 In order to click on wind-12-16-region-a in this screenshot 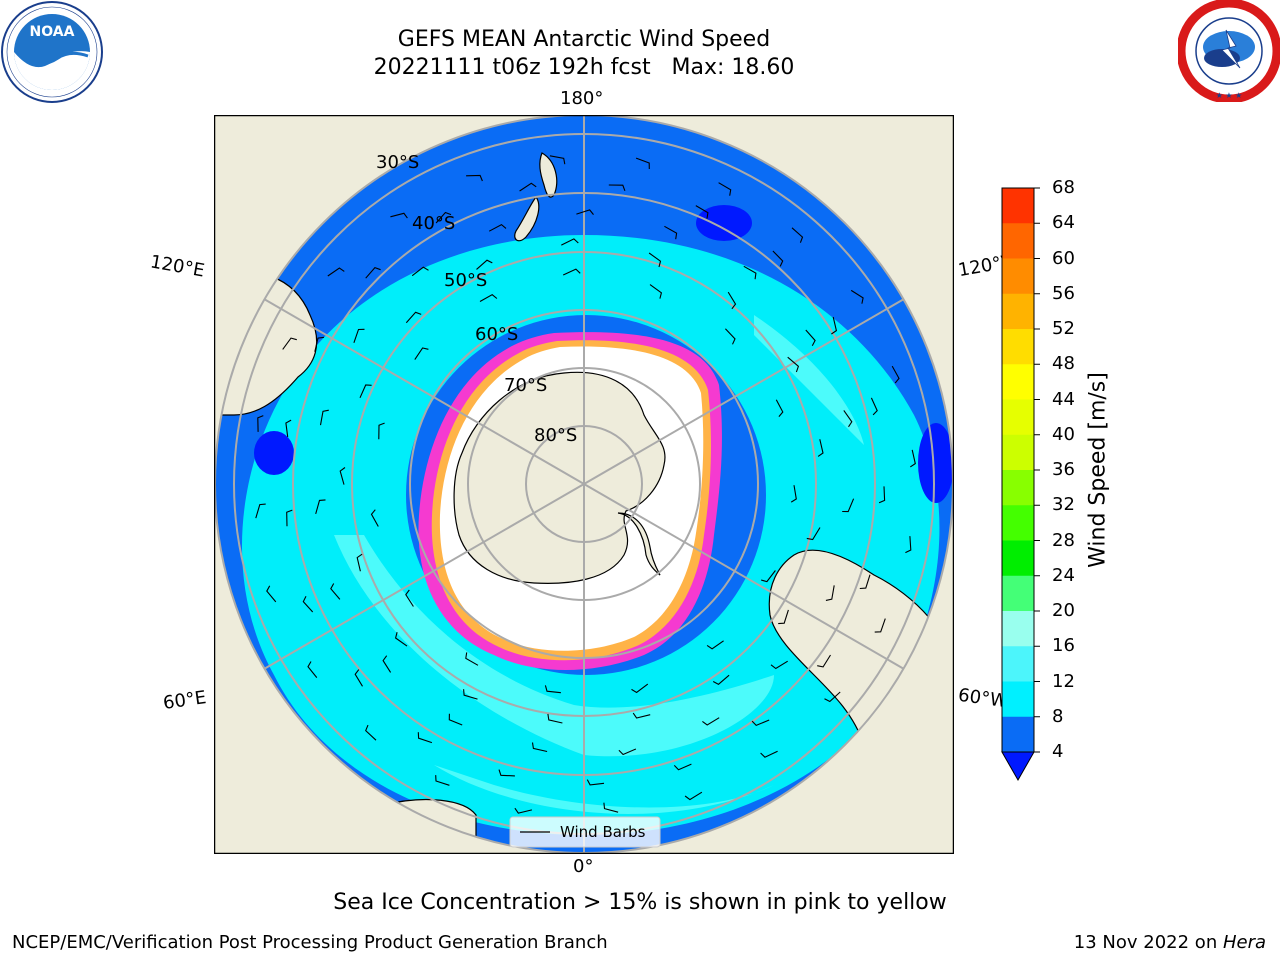, I will do `click(554, 646)`.